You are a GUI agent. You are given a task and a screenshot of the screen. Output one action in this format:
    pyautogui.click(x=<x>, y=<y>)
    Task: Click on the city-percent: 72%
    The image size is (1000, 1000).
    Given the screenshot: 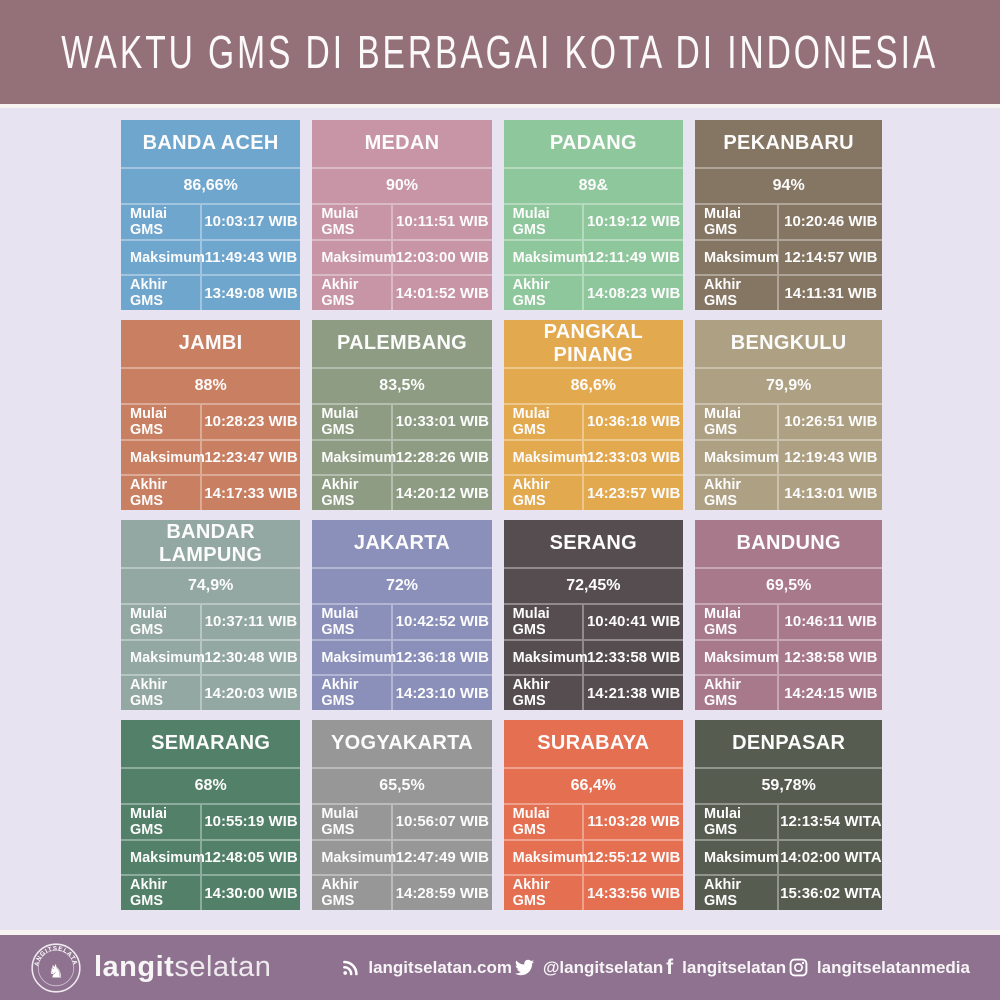 What is the action you would take?
    pyautogui.click(x=402, y=585)
    